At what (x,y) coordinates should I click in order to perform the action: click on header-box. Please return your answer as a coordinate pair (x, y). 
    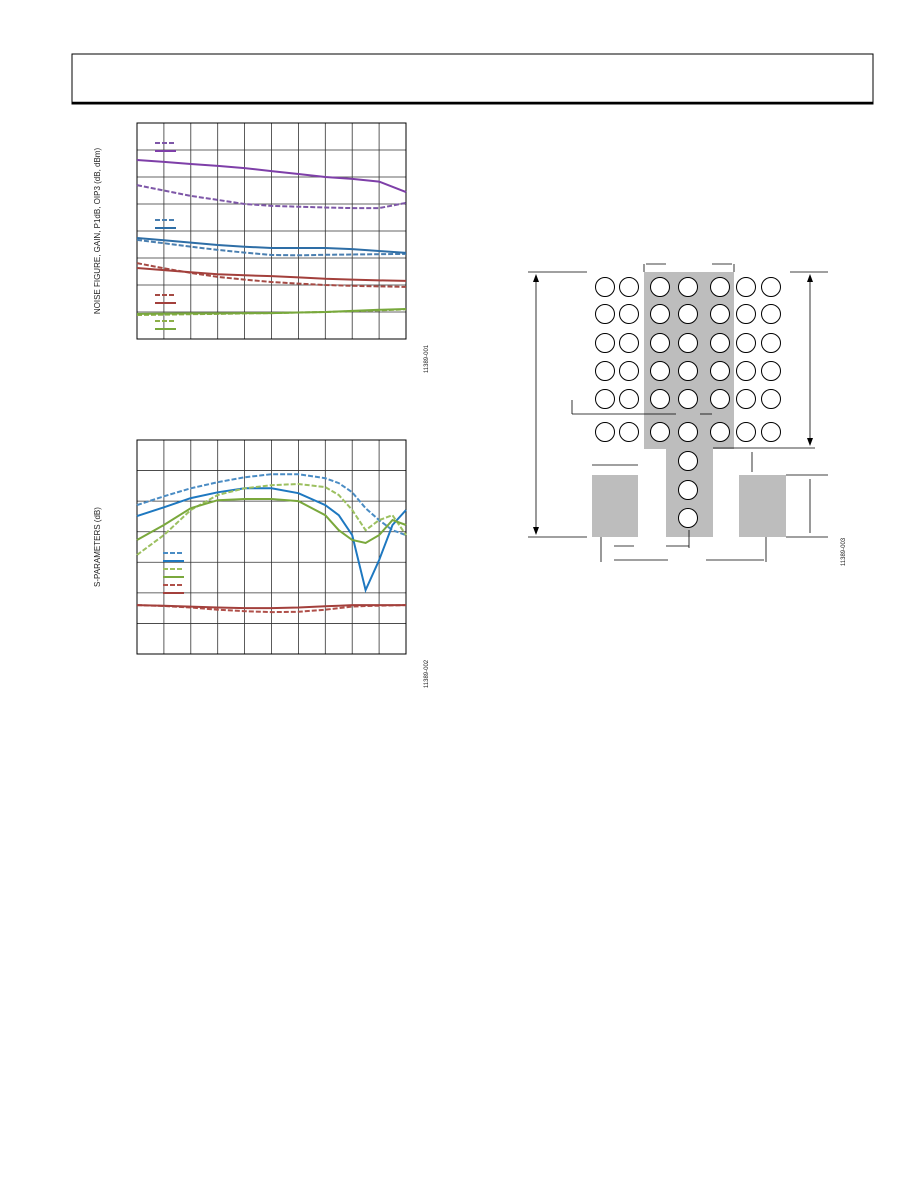
    Looking at the image, I should click on (472, 79).